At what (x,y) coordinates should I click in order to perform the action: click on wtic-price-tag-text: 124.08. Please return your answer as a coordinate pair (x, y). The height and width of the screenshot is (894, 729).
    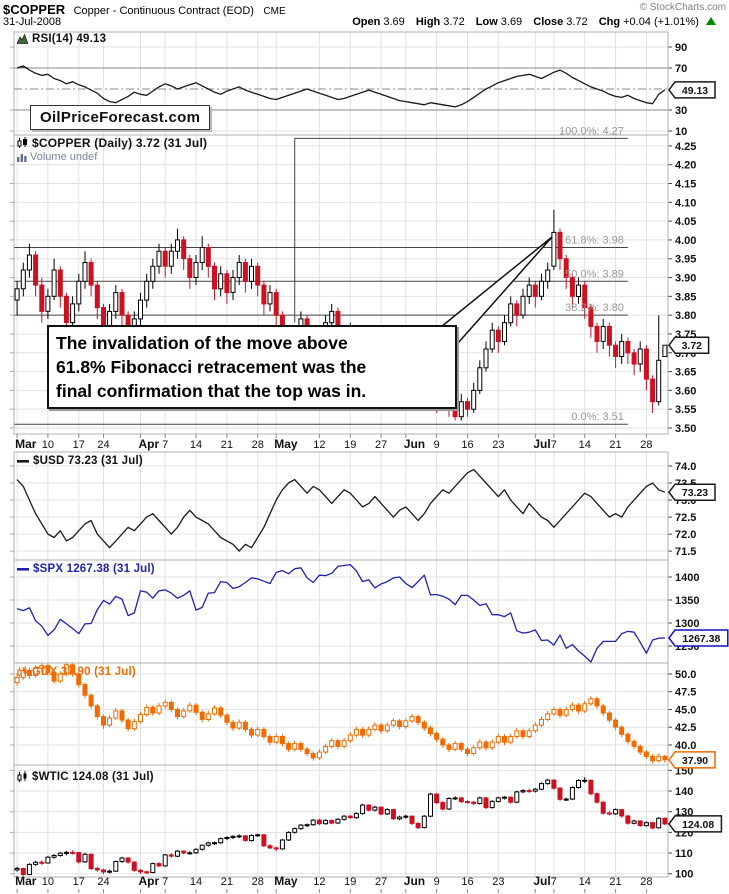
    Looking at the image, I should click on (698, 825).